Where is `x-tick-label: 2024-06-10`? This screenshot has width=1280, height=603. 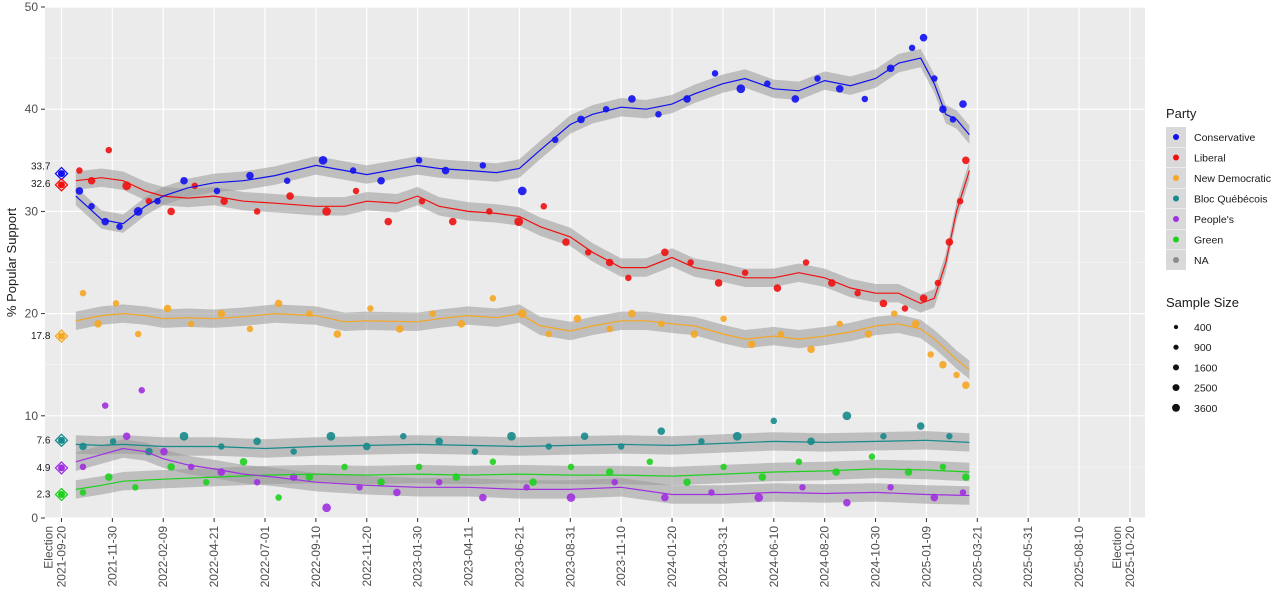
x-tick-label: 2024-06-10 is located at coordinates (774, 557).